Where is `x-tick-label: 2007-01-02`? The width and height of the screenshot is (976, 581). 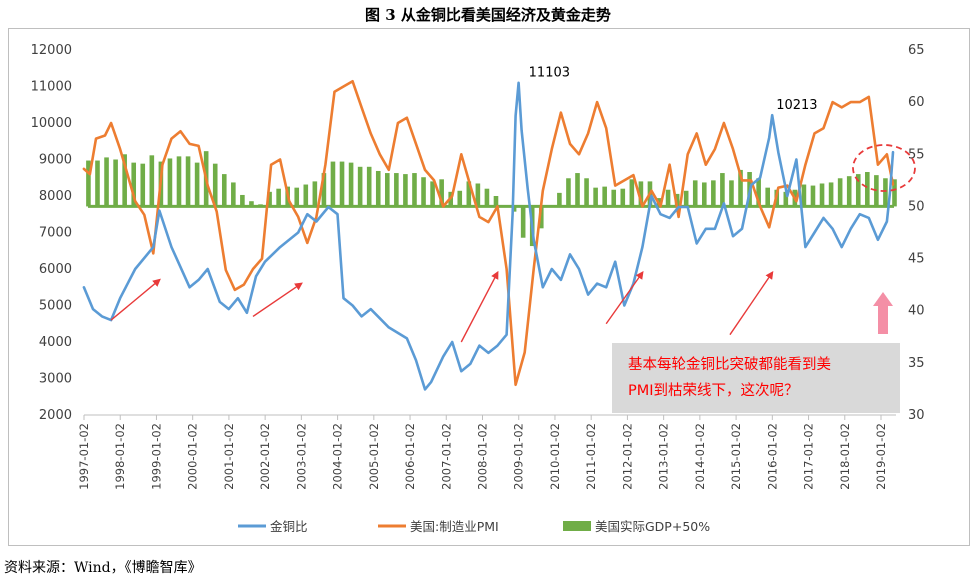
x-tick-label: 2007-01-02 is located at coordinates (446, 456).